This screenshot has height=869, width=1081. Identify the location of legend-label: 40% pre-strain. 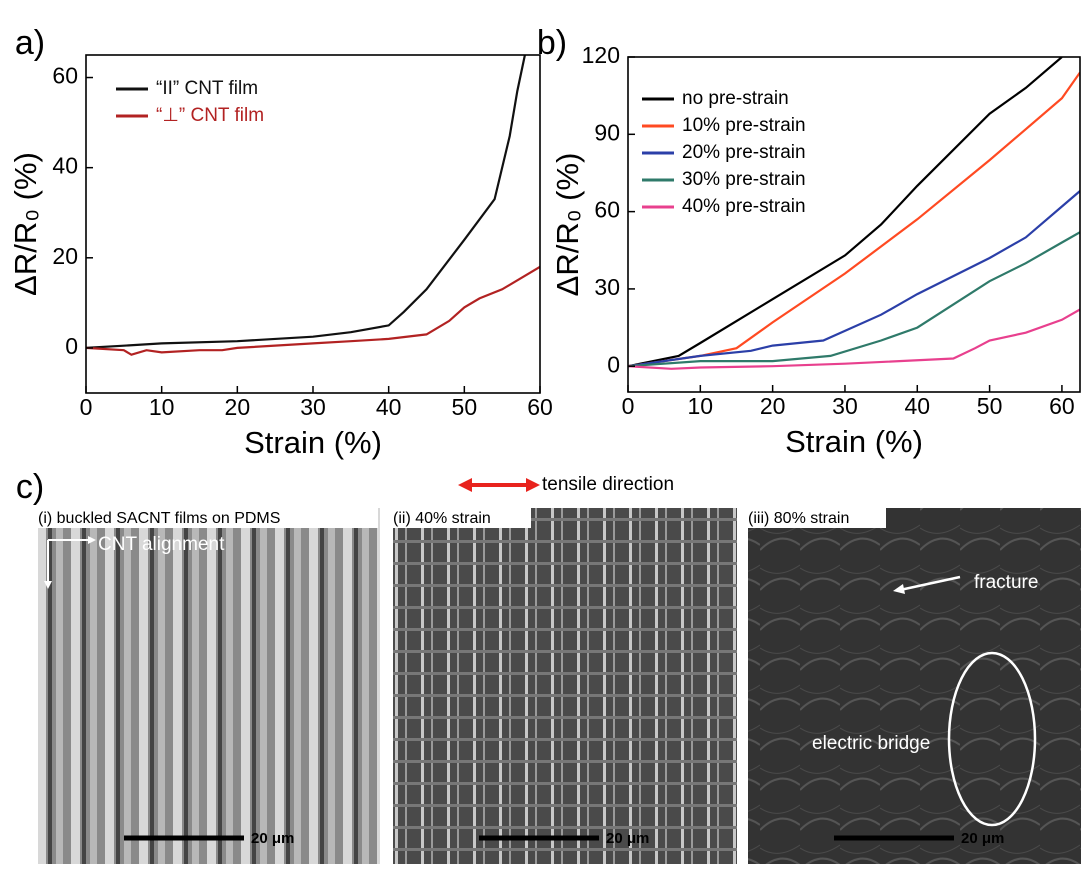
(744, 206).